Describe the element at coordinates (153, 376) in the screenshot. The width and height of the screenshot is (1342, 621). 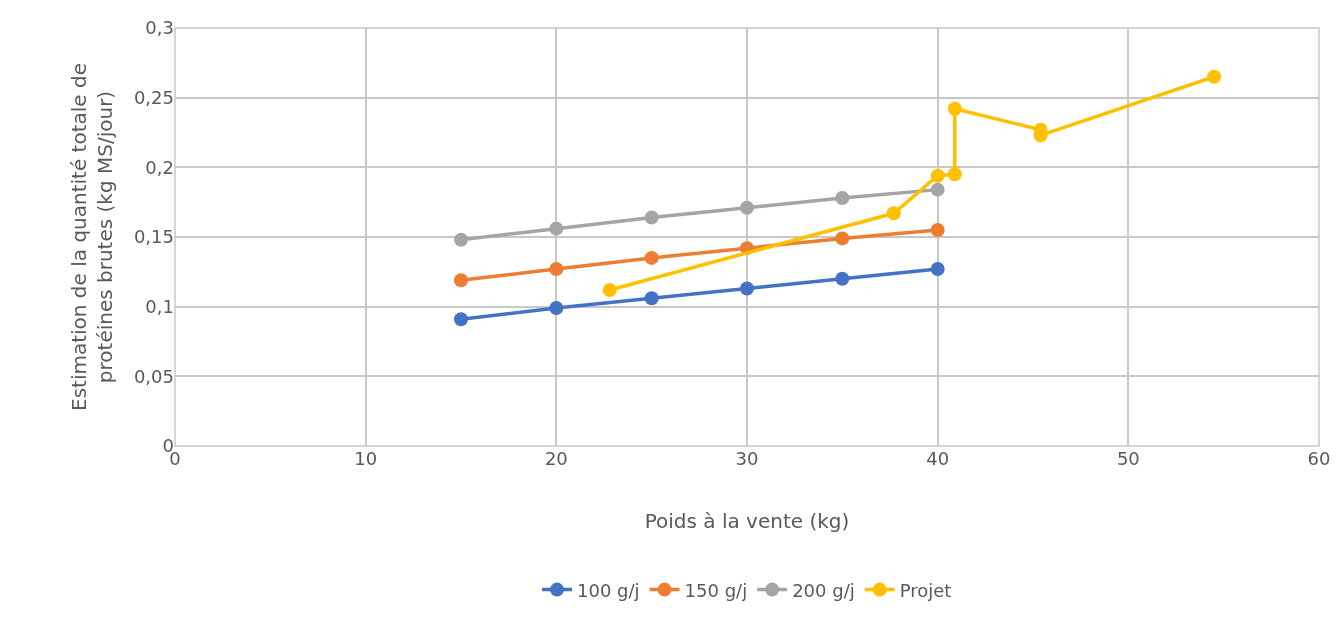
I see `y-tick-label: 0,05` at that location.